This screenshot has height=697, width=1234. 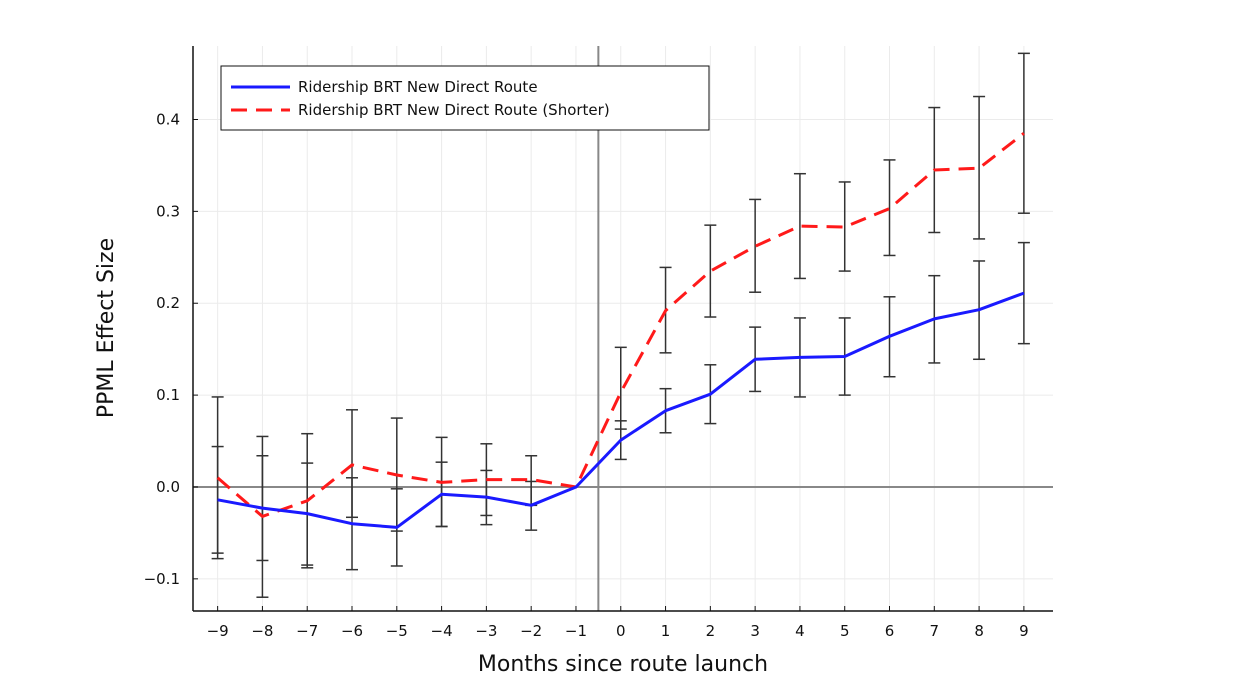 I want to click on y-axis-title: PPML Effect Size, so click(x=106, y=328).